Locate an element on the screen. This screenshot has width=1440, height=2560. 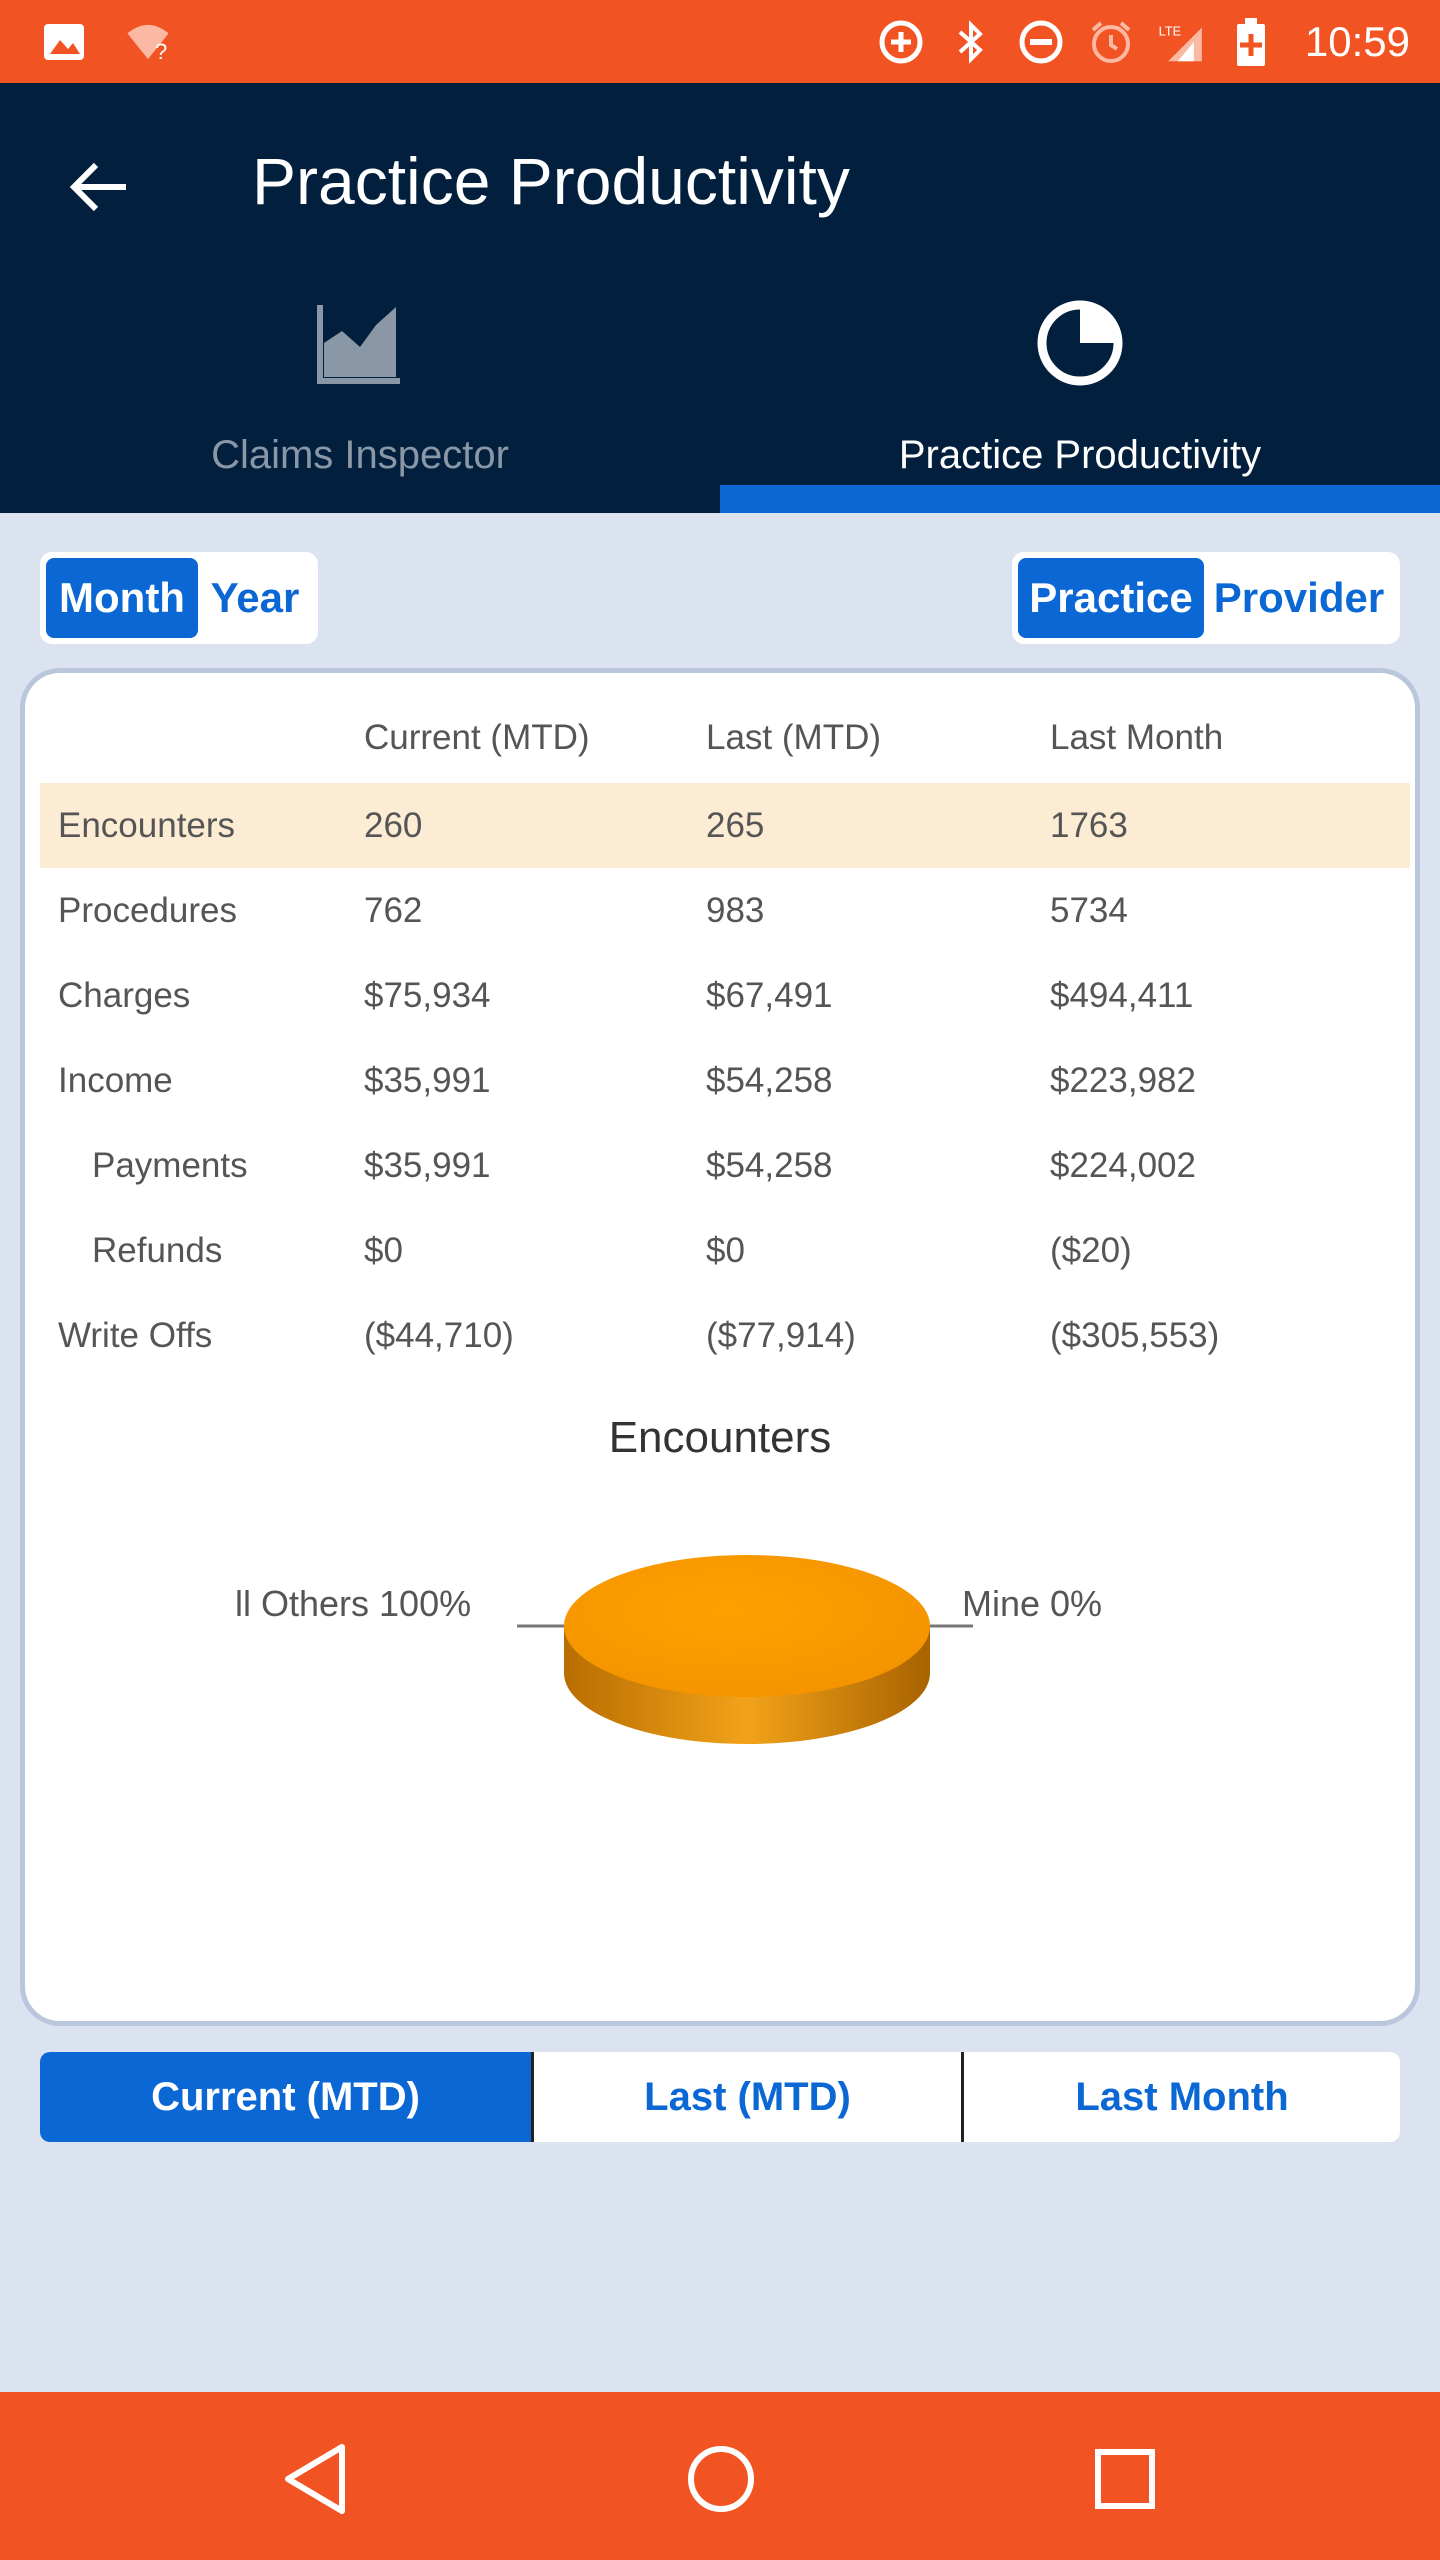
range-selector: Current (MTD) Last (MTD) Last Month is located at coordinates (720, 2097).